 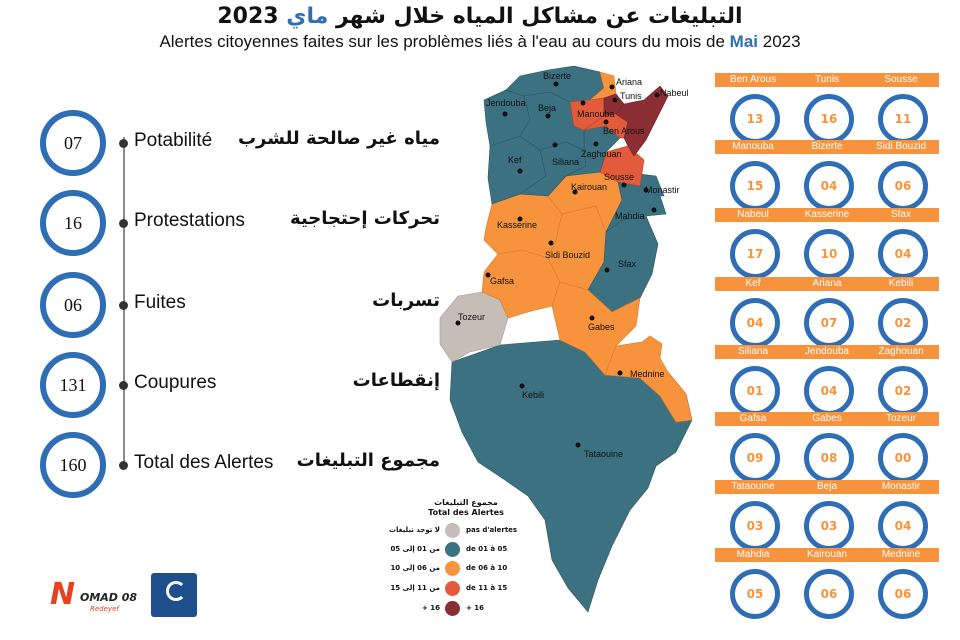 What do you see at coordinates (176, 591) in the screenshot?
I see `partner-logo-icon` at bounding box center [176, 591].